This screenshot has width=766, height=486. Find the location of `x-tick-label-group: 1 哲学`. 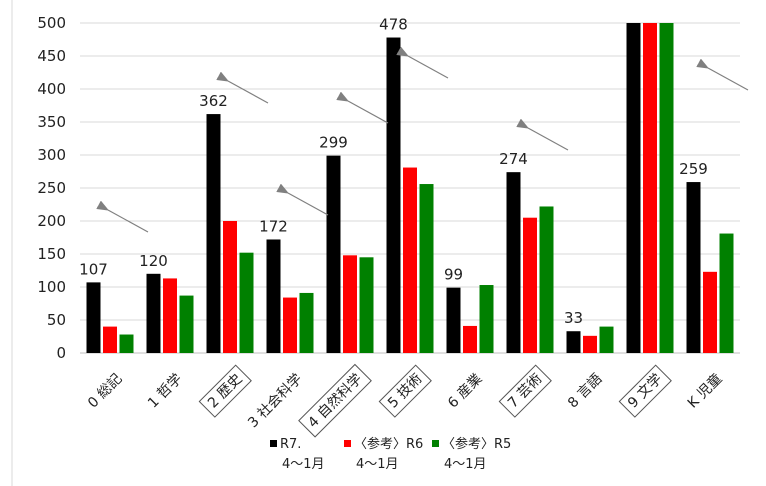

x-tick-label-group: 1 哲学 is located at coordinates (165, 391).